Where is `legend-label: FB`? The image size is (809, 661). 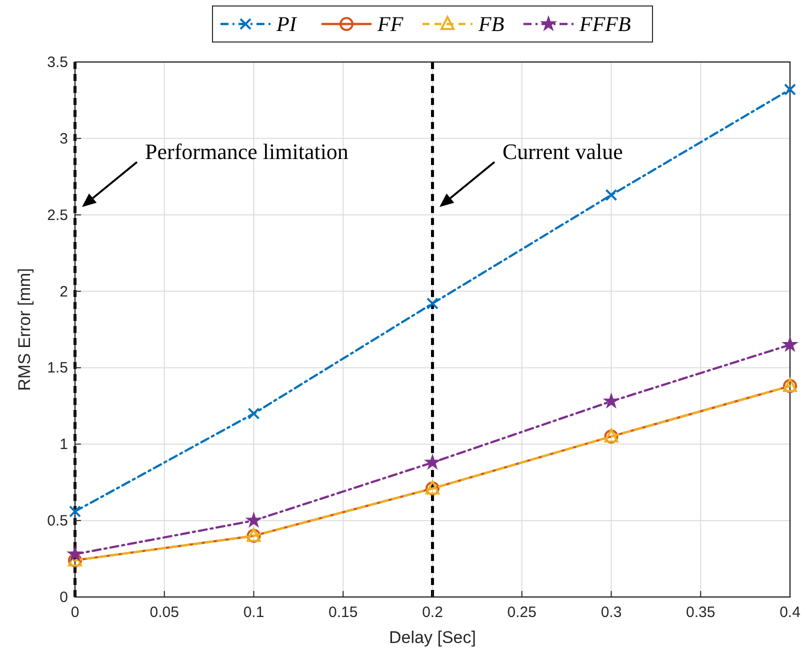
legend-label: FB is located at coordinates (491, 24).